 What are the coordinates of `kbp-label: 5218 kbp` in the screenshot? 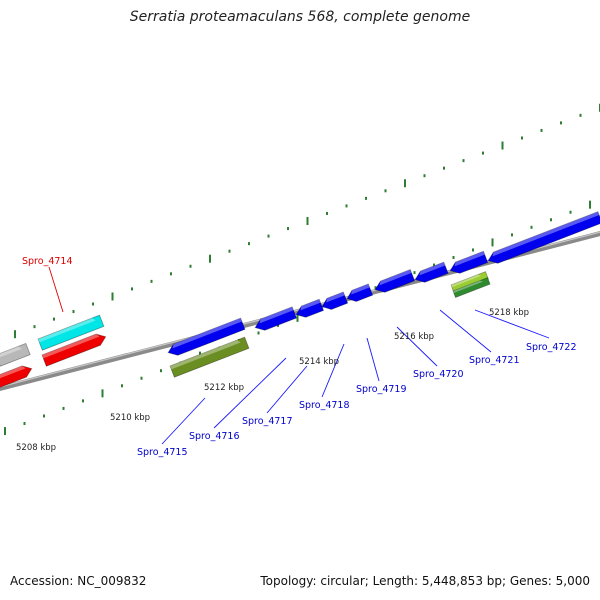 It's located at (509, 313).